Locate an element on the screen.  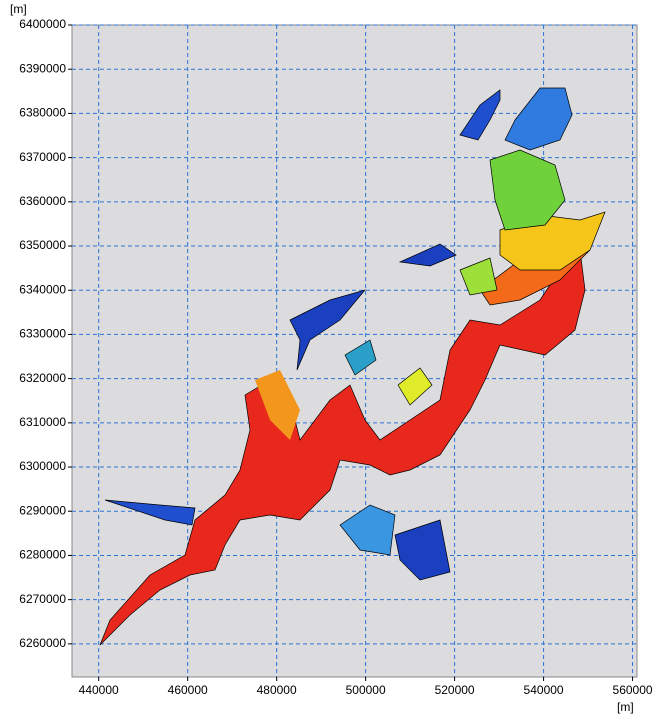
region-blue-north is located at coordinates (480, 115).